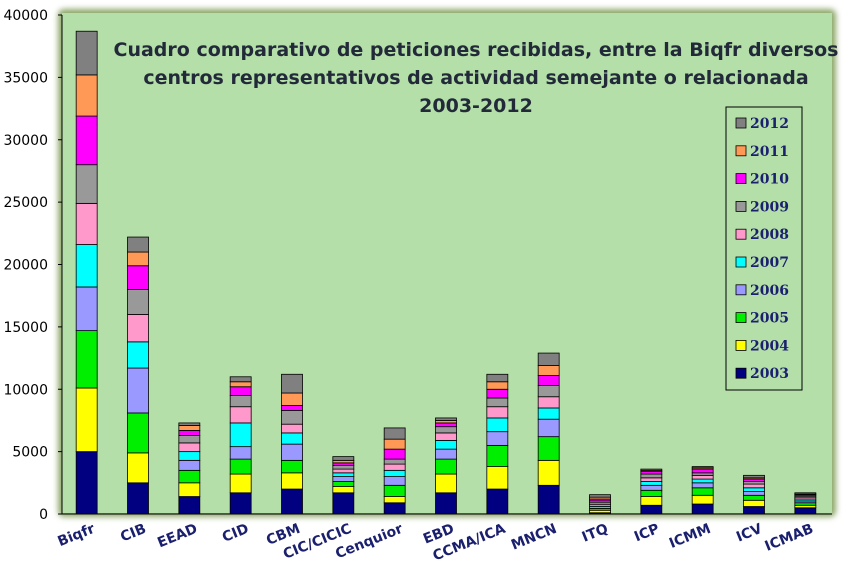 This screenshot has height=575, width=856. What do you see at coordinates (769, 319) in the screenshot?
I see `legend-label-2005: 2005` at bounding box center [769, 319].